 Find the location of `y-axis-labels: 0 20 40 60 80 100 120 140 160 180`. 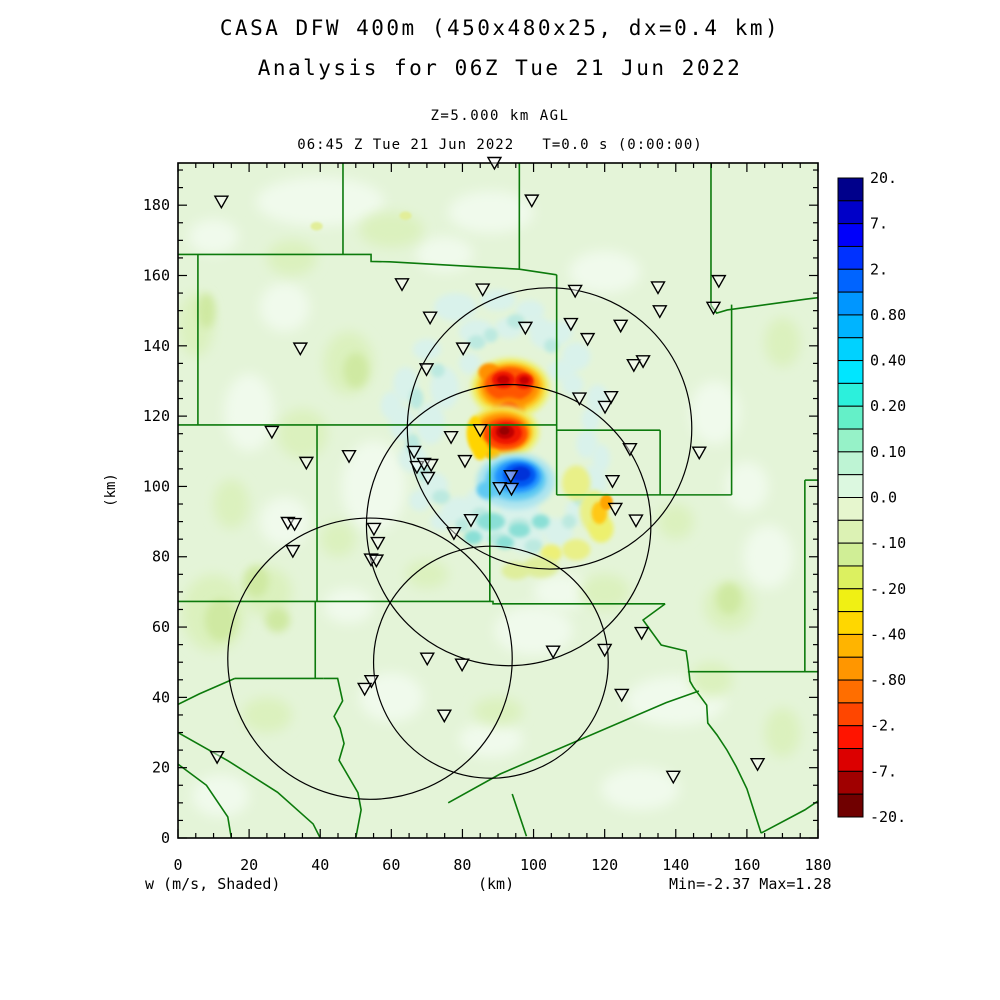

y-axis-labels: 0 20 40 60 80 100 120 140 160 180 is located at coordinates (156, 521).